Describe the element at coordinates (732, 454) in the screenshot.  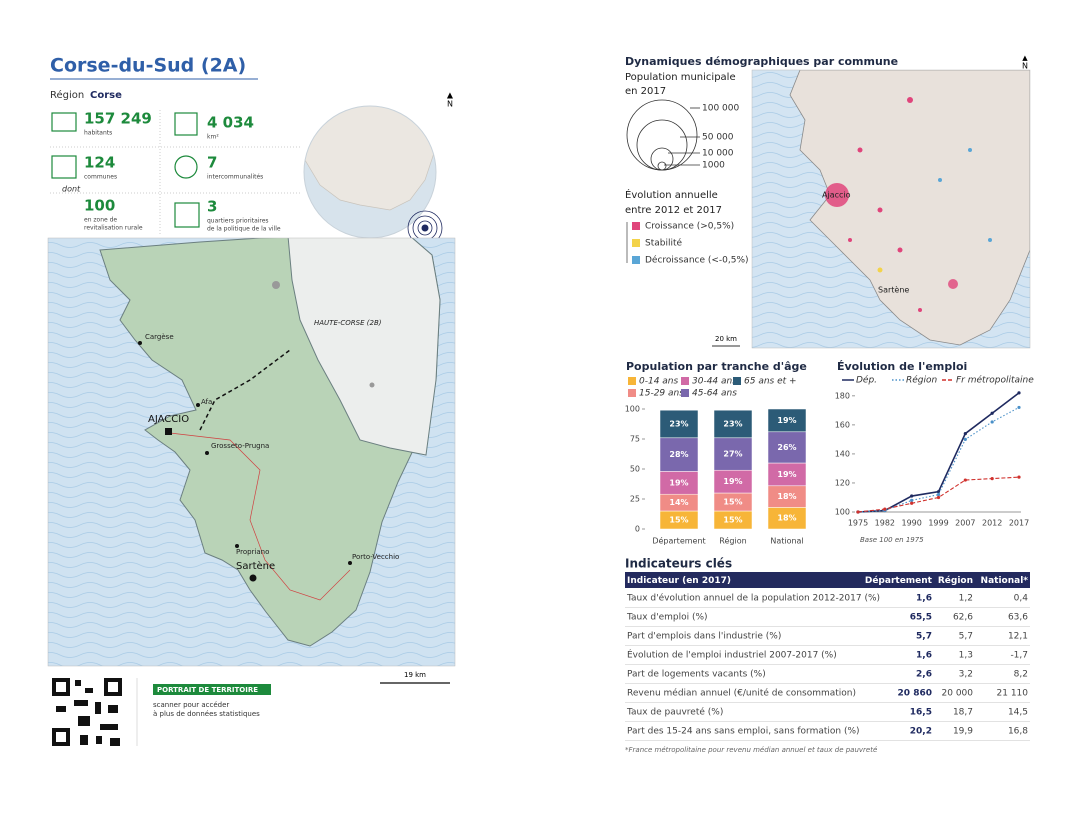
I see `value-label: 27%` at that location.